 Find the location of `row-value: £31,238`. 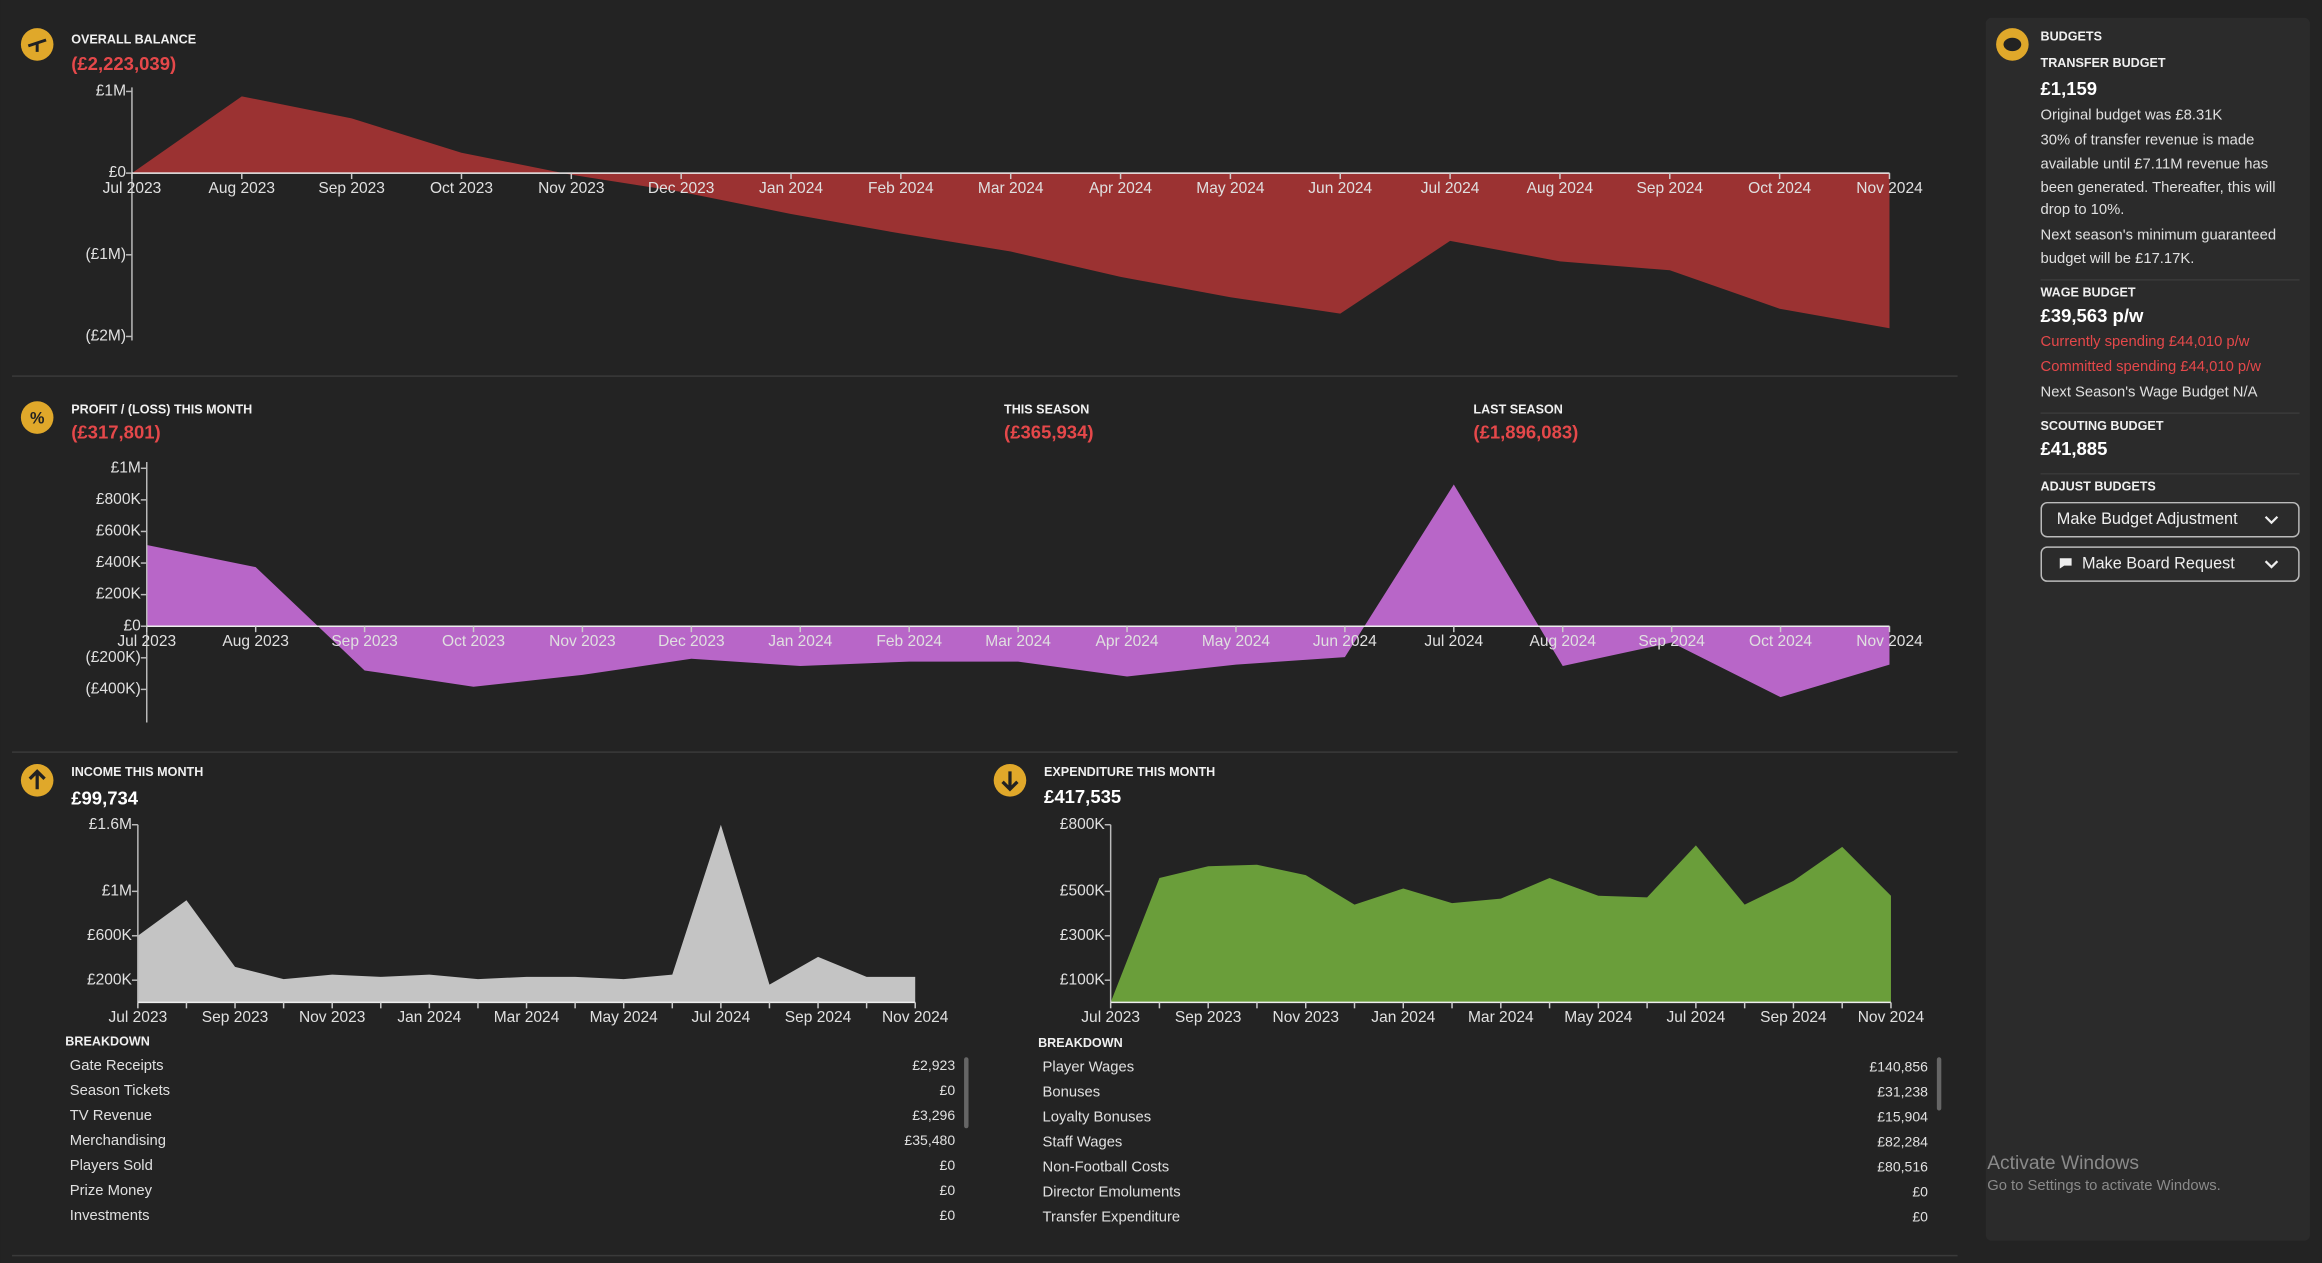

row-value: £31,238 is located at coordinates (1902, 1091).